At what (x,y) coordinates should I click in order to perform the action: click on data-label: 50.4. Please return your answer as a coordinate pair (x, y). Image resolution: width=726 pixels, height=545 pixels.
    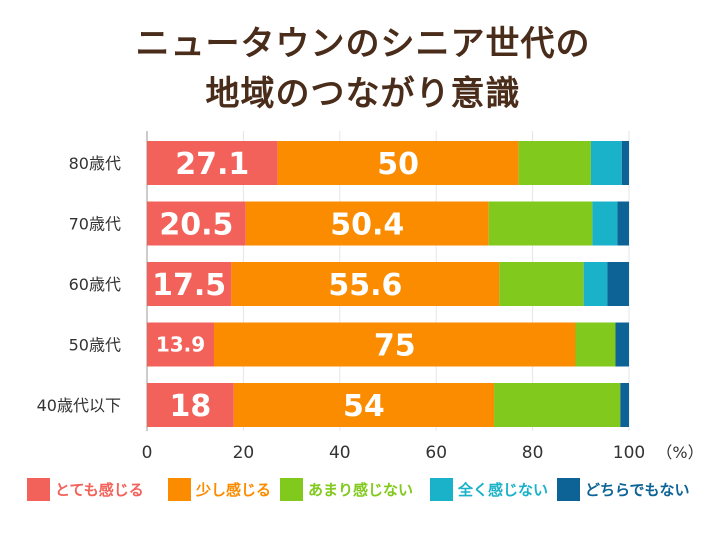
    Looking at the image, I should click on (367, 224).